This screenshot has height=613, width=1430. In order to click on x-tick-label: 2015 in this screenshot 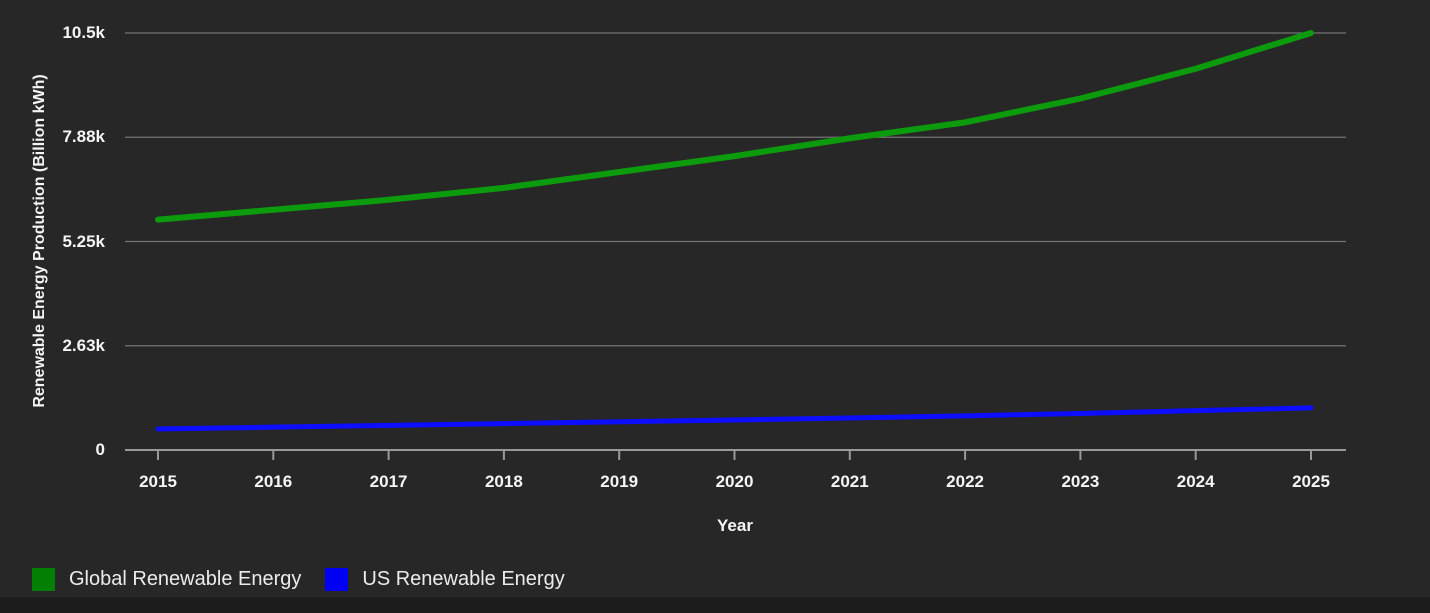, I will do `click(158, 481)`.